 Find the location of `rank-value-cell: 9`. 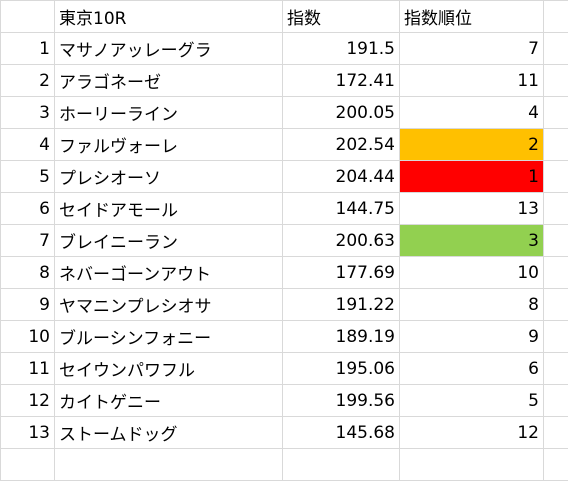

rank-value-cell: 9 is located at coordinates (471, 336).